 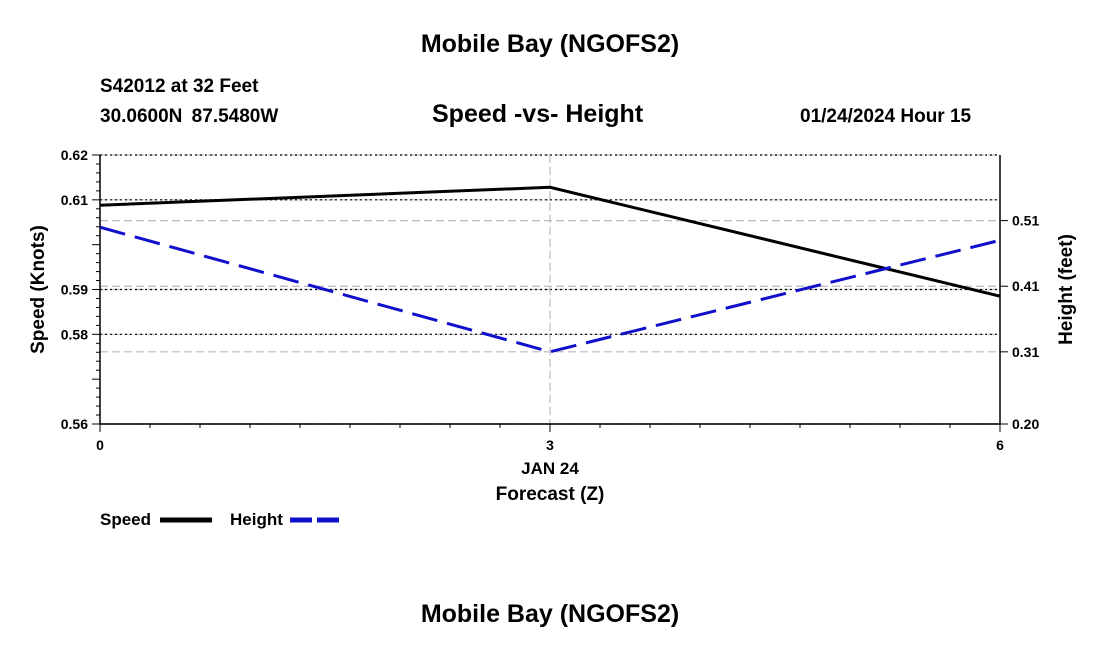 What do you see at coordinates (1025, 352) in the screenshot?
I see `right-tick-label-1: 0.31` at bounding box center [1025, 352].